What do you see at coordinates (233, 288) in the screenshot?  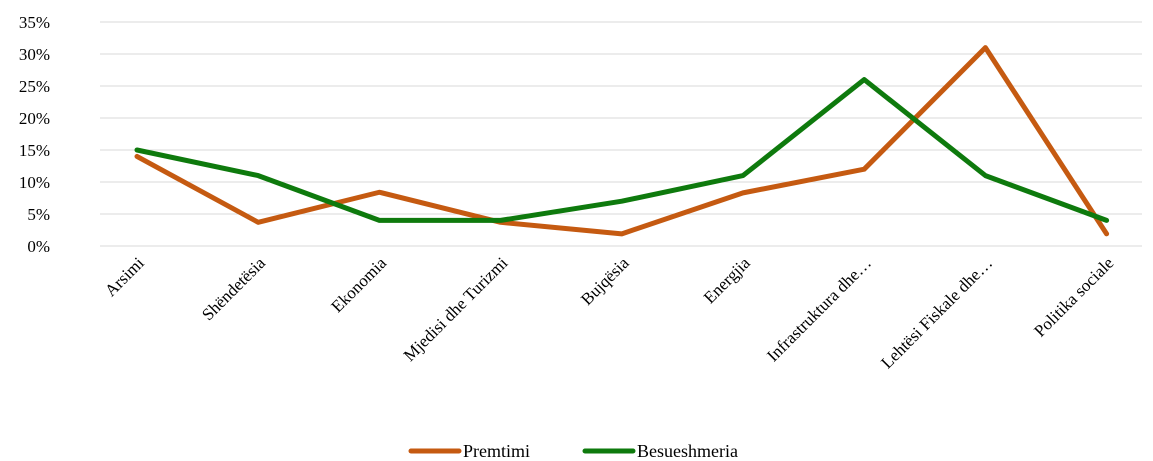 I see `x-category-label: Shëndetësia` at bounding box center [233, 288].